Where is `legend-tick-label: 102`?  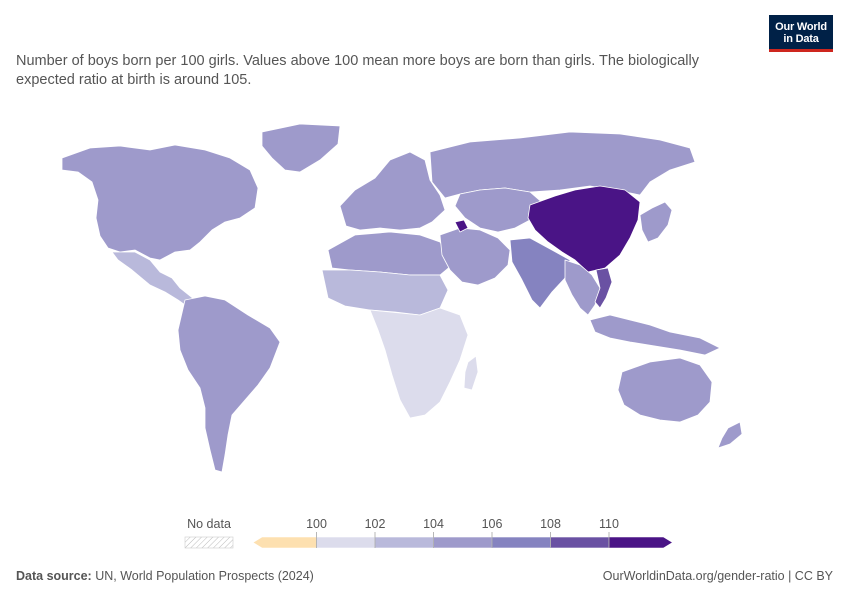
legend-tick-label: 102 is located at coordinates (375, 524).